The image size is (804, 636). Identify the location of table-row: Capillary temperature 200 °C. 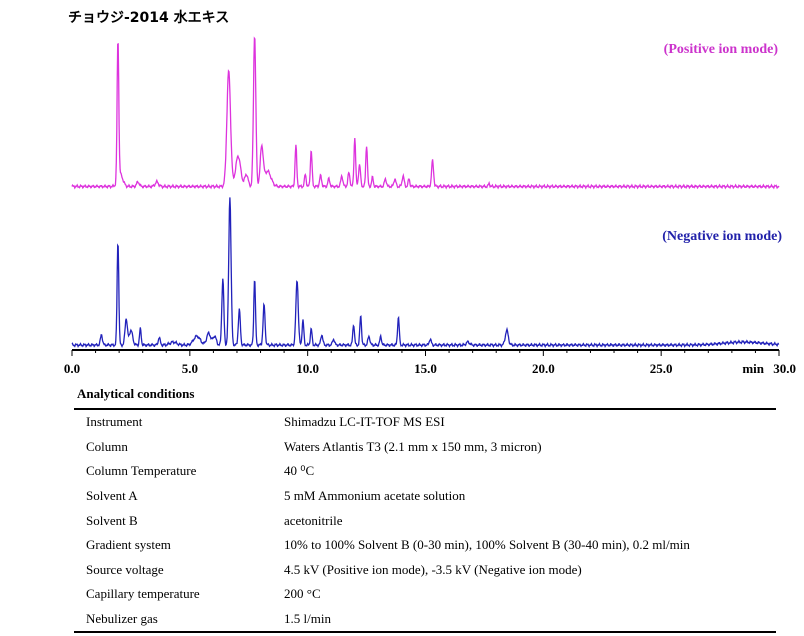
(425, 594).